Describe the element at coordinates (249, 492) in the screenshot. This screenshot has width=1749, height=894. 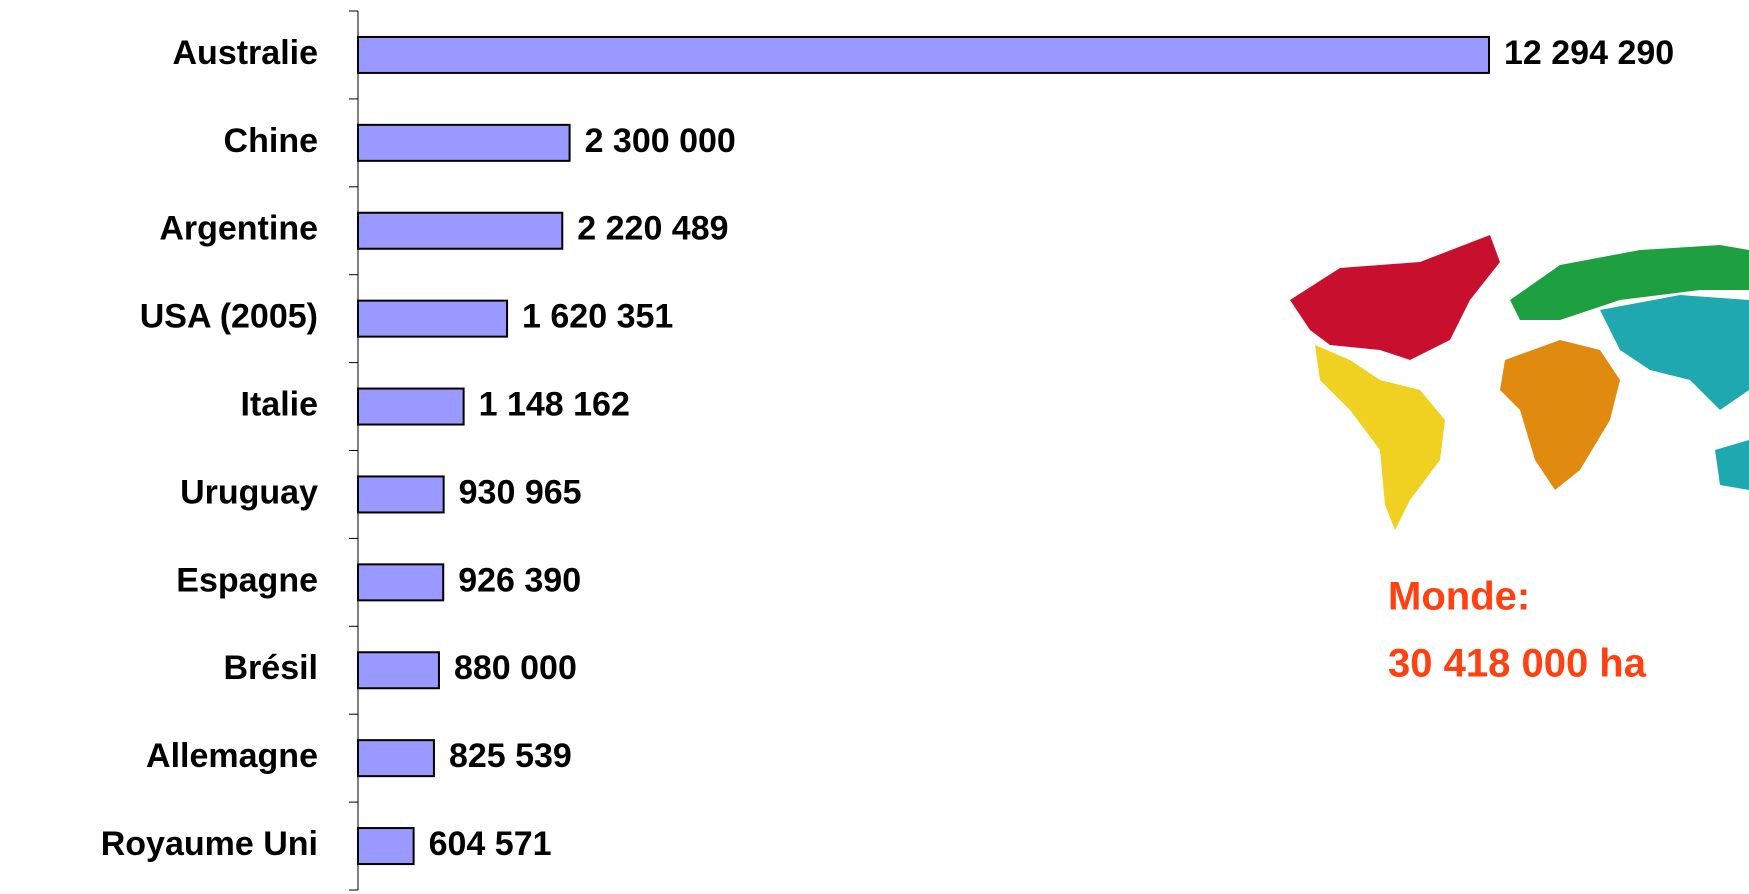
I see `category-label: Uruguay` at that location.